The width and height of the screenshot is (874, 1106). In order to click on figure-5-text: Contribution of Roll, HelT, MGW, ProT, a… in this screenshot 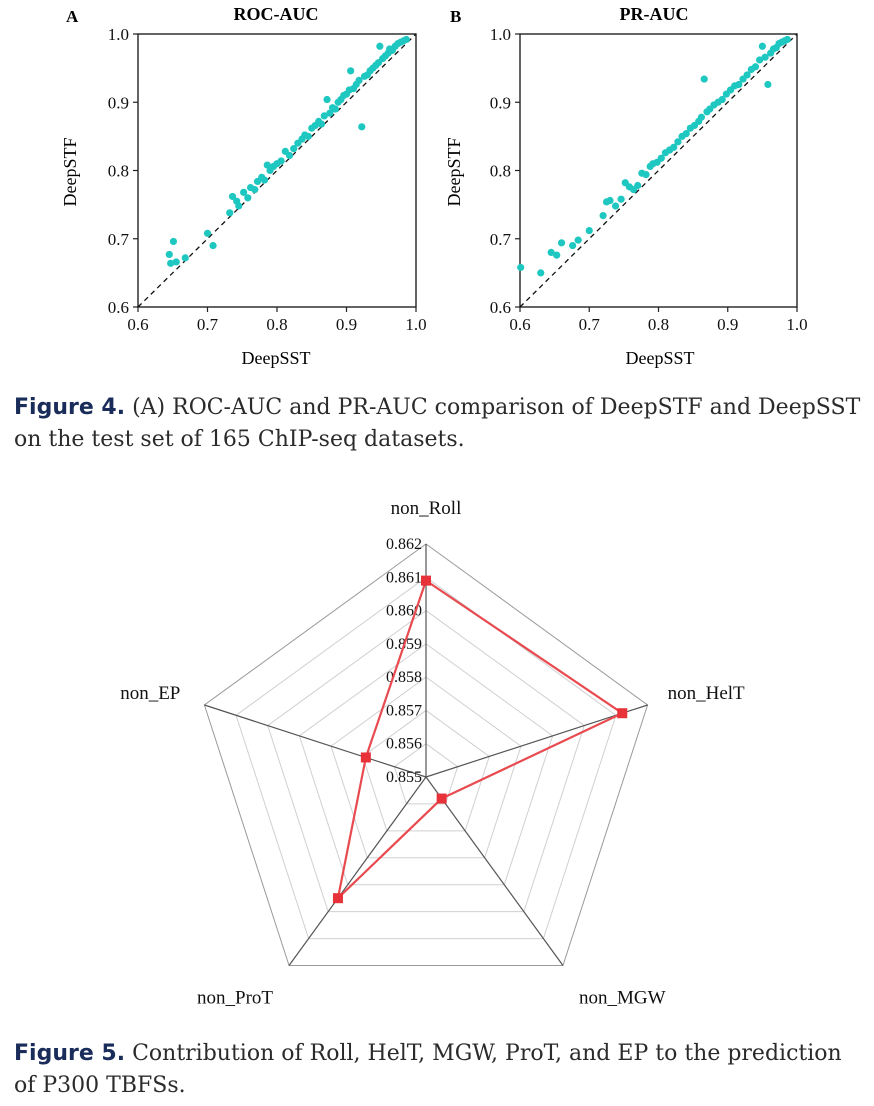, I will do `click(428, 1069)`.